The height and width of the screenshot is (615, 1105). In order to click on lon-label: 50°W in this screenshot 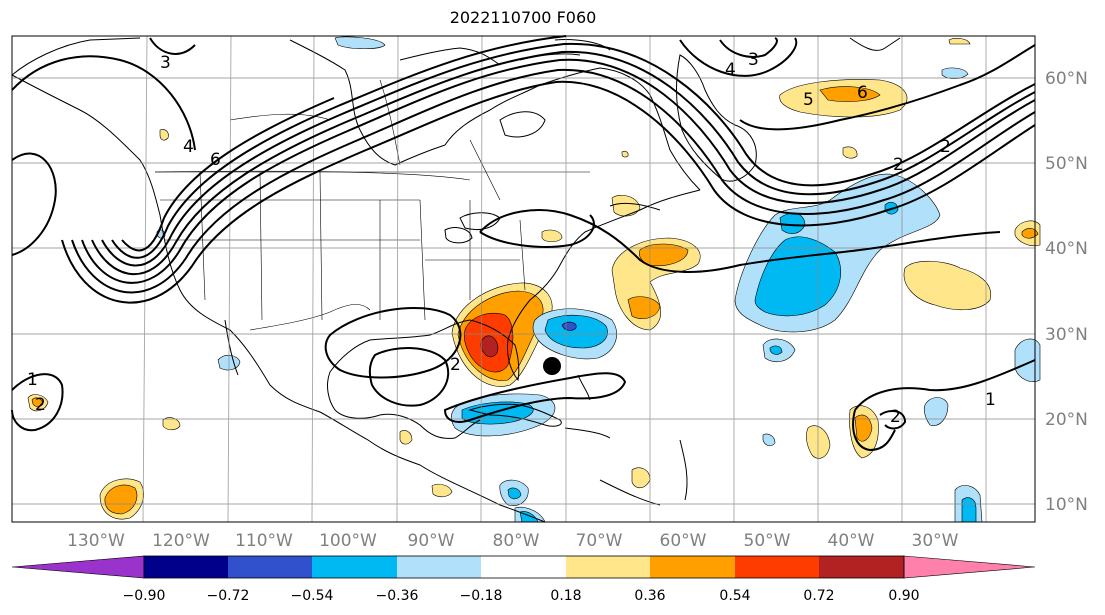, I will do `click(767, 541)`.